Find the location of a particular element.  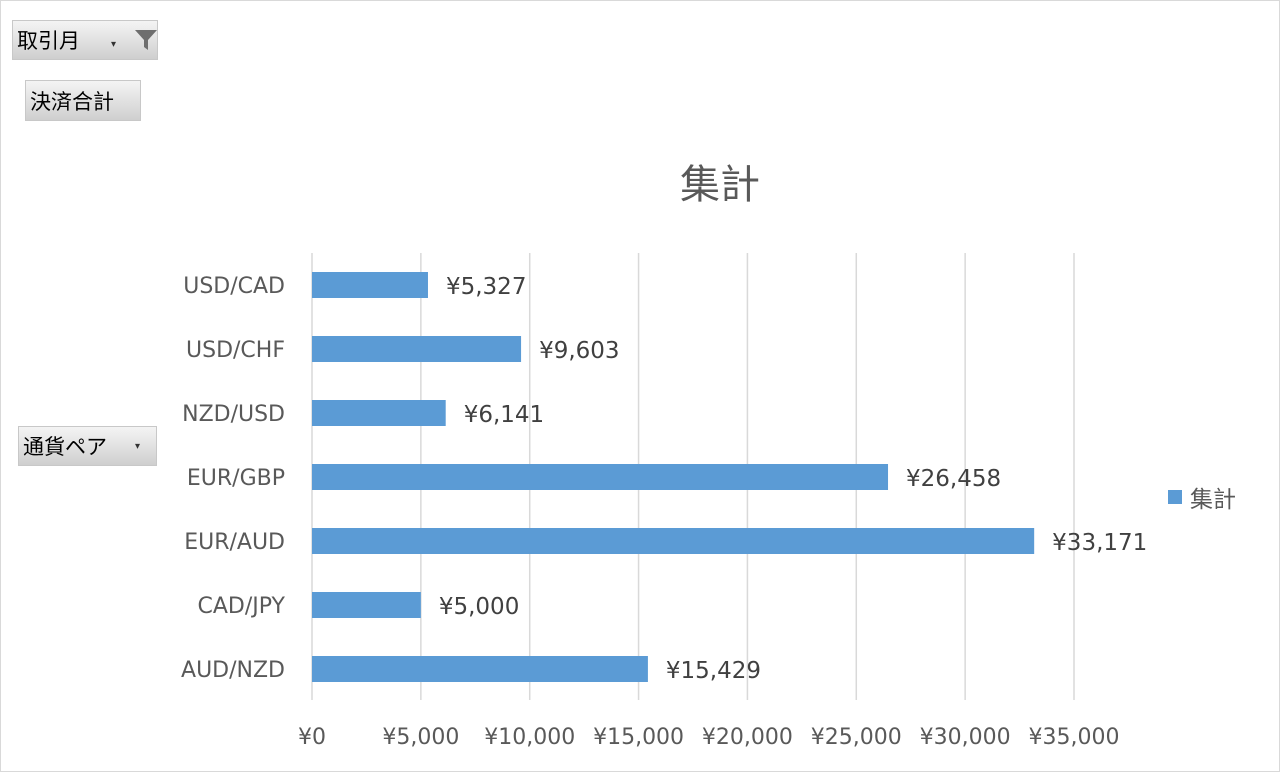

x-tick-label: ¥30,000 is located at coordinates (965, 737).